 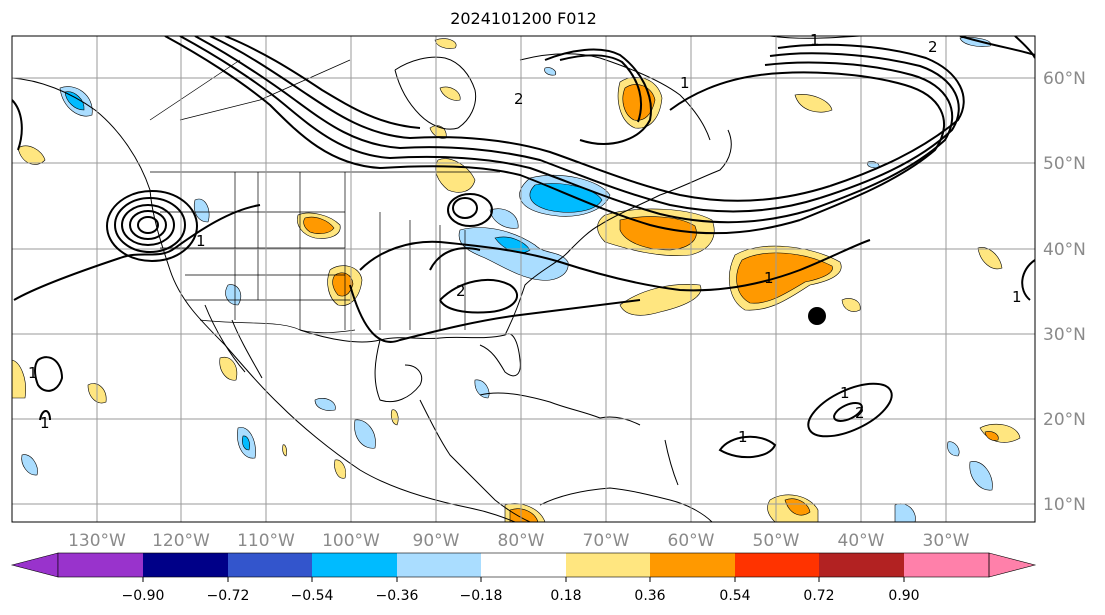 I want to click on colorbar-tick-label: 0.18, so click(x=565, y=596).